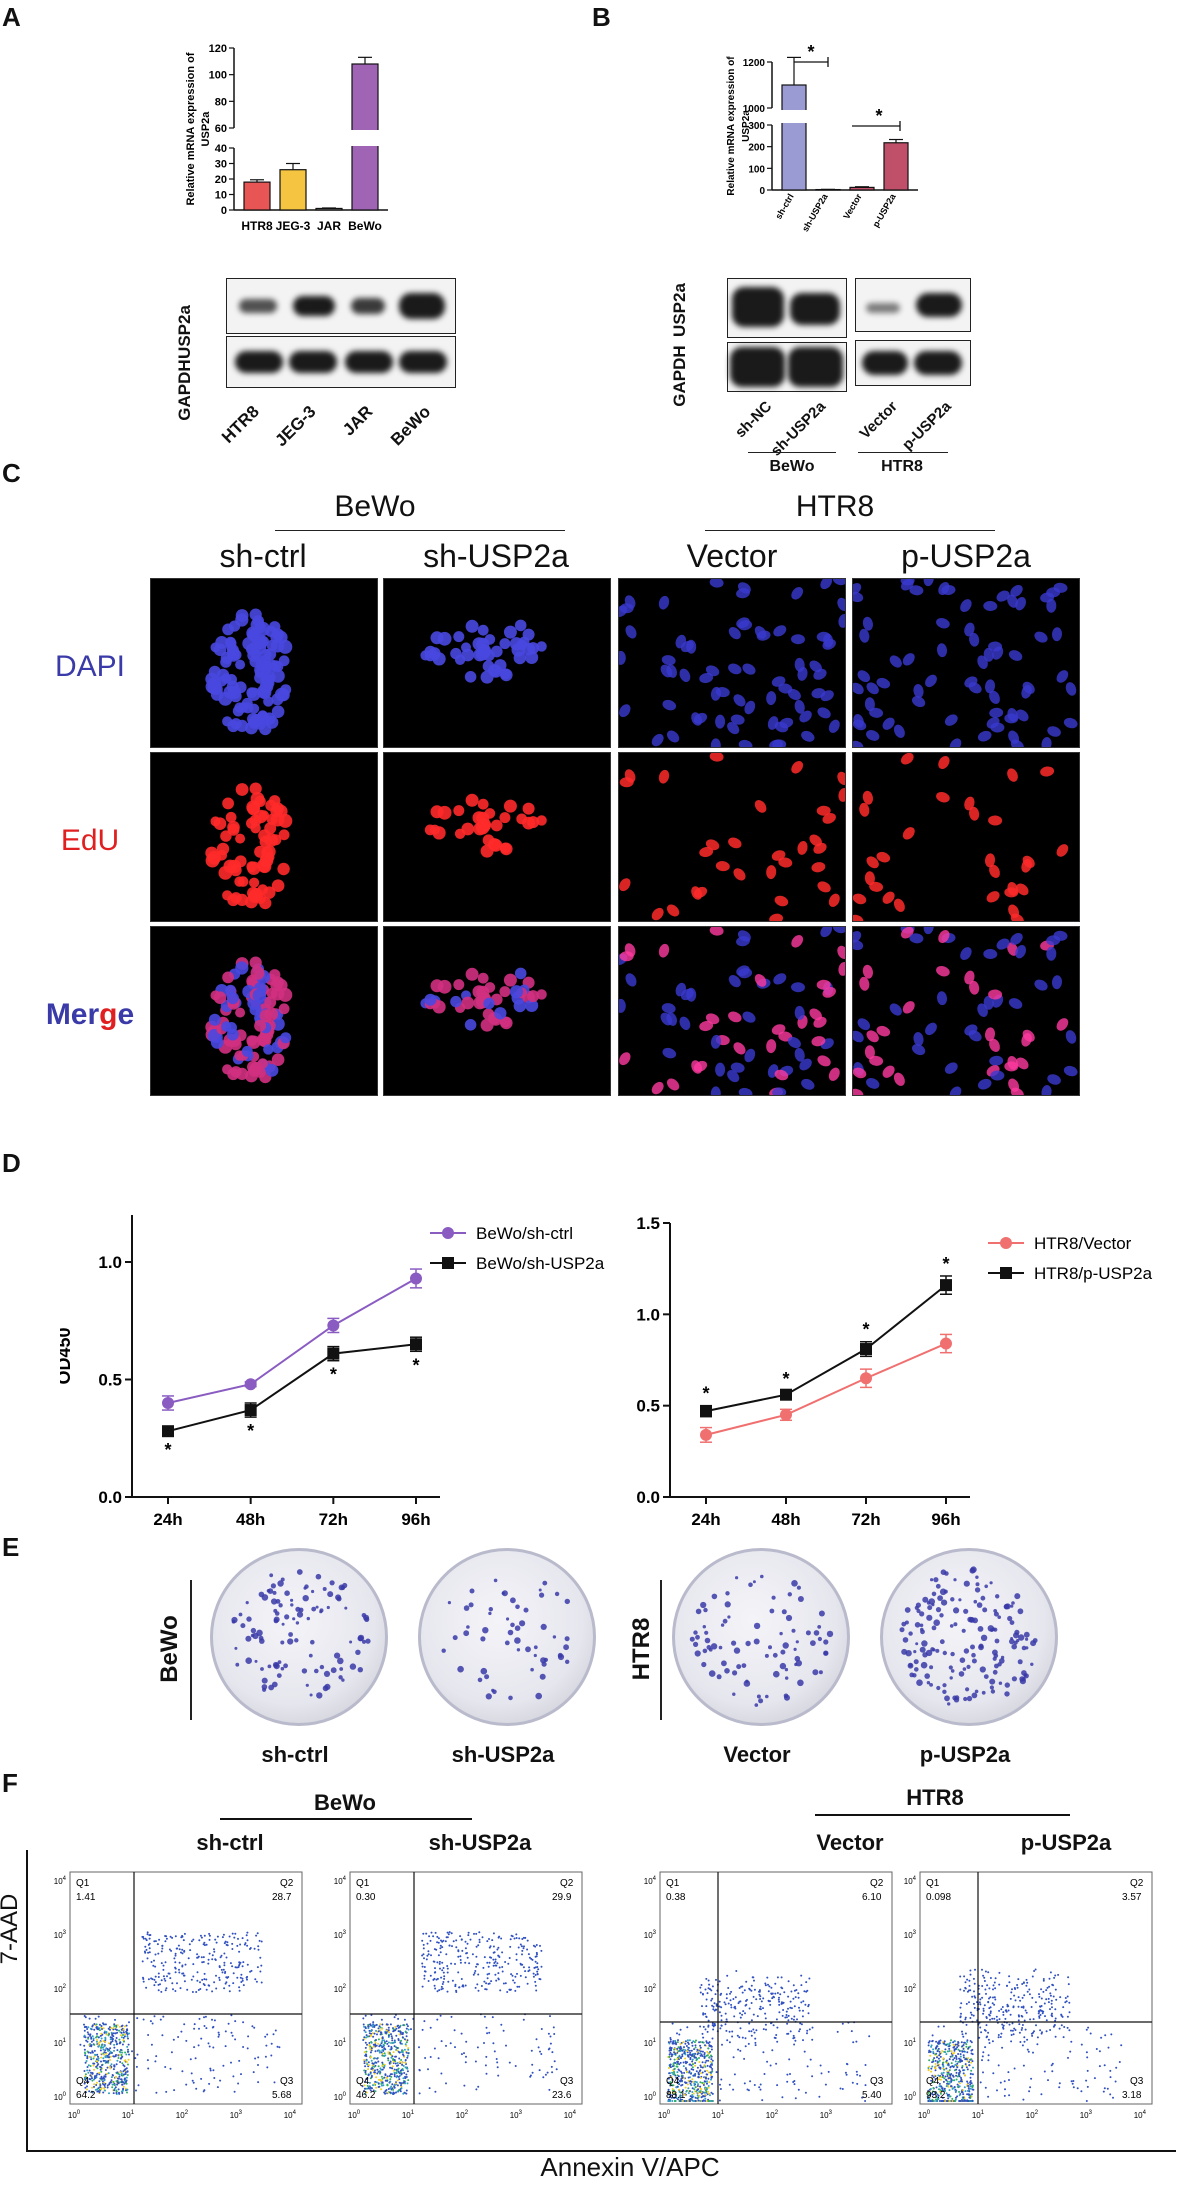 Image resolution: width=1181 pixels, height=2185 pixels. Describe the element at coordinates (168, 1431) in the screenshot. I see `point` at that location.